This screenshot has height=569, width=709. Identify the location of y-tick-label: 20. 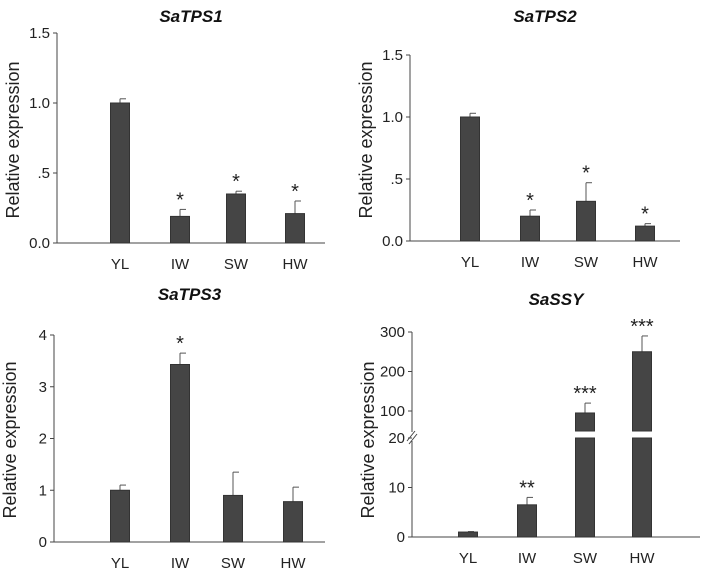
(396, 438).